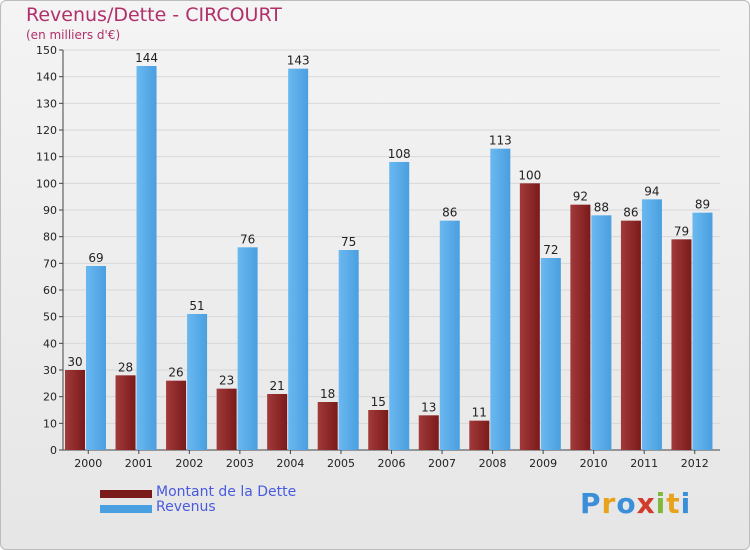 The height and width of the screenshot is (550, 750). What do you see at coordinates (50, 210) in the screenshot?
I see `y-tick-label: 90` at bounding box center [50, 210].